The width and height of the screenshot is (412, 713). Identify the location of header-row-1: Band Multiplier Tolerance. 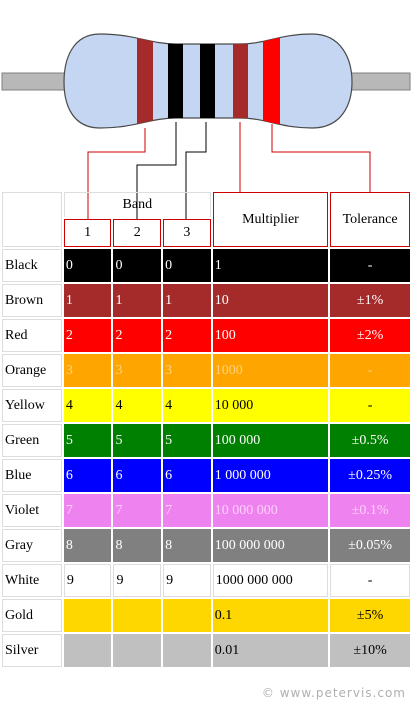
(206, 219).